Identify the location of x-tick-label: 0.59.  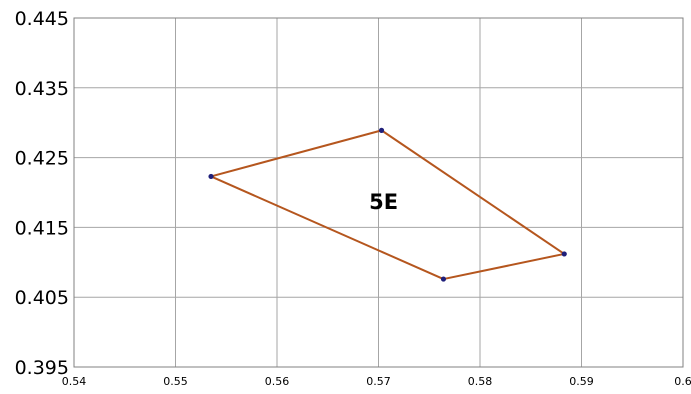
(581, 381).